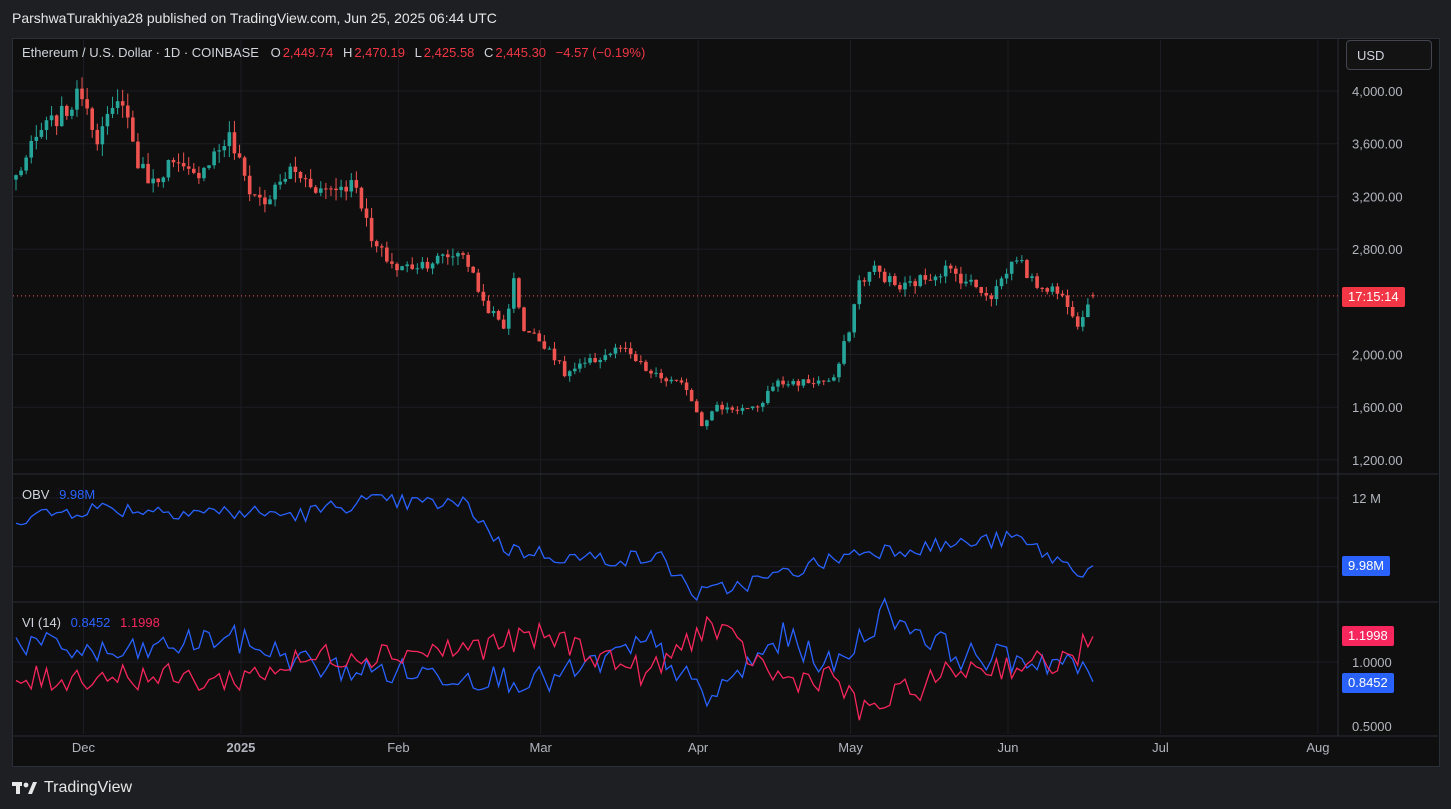 This screenshot has width=1451, height=809. I want to click on tradingview-logo-icon, so click(24, 788).